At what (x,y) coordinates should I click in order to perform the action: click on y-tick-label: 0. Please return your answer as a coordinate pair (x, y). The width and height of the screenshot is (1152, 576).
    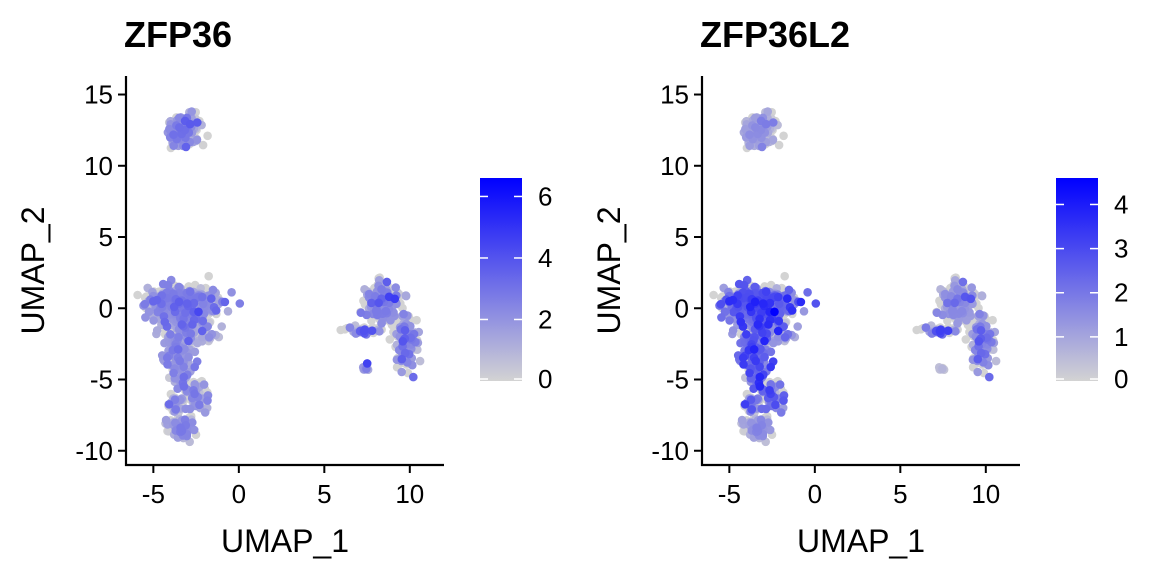
    Looking at the image, I should click on (682, 308).